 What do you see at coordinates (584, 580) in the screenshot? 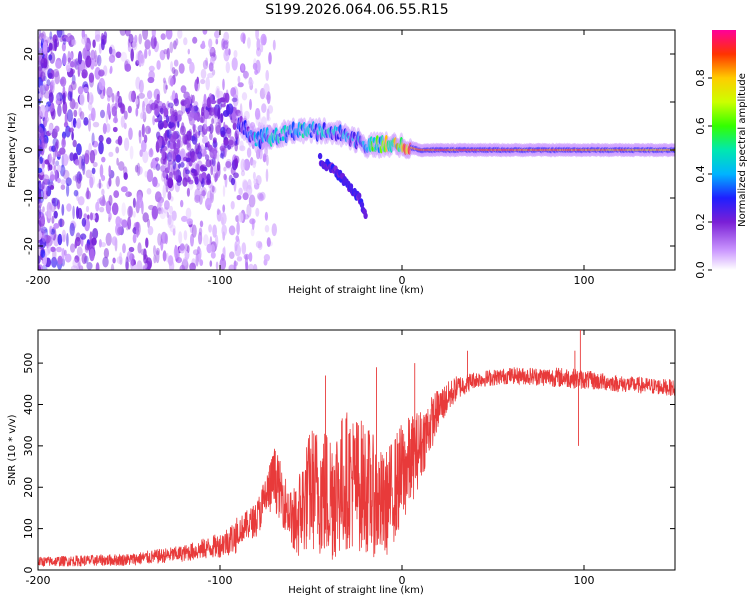
I see `x-tick-label: 100` at bounding box center [584, 580].